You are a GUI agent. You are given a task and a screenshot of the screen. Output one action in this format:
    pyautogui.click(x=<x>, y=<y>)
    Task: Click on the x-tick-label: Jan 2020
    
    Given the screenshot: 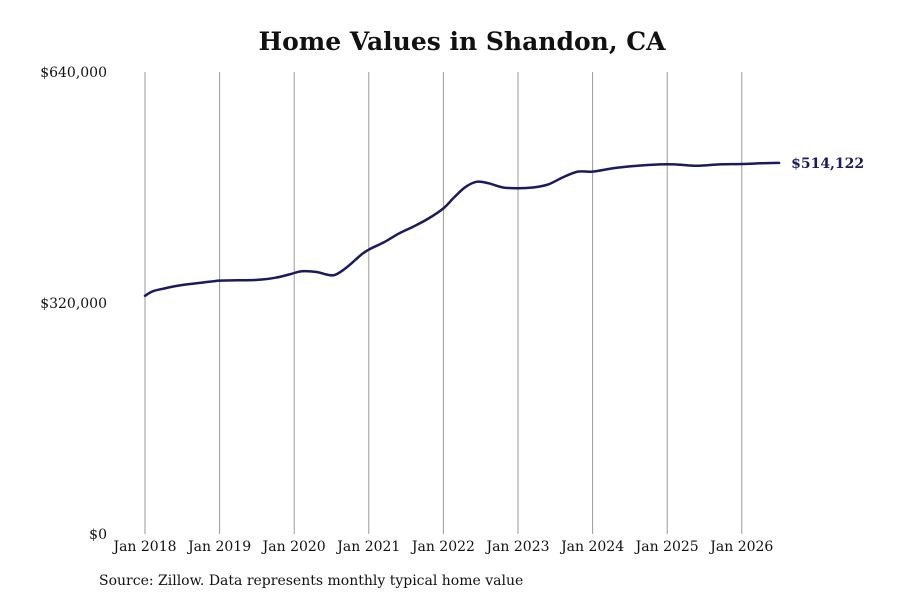 What is the action you would take?
    pyautogui.click(x=293, y=547)
    